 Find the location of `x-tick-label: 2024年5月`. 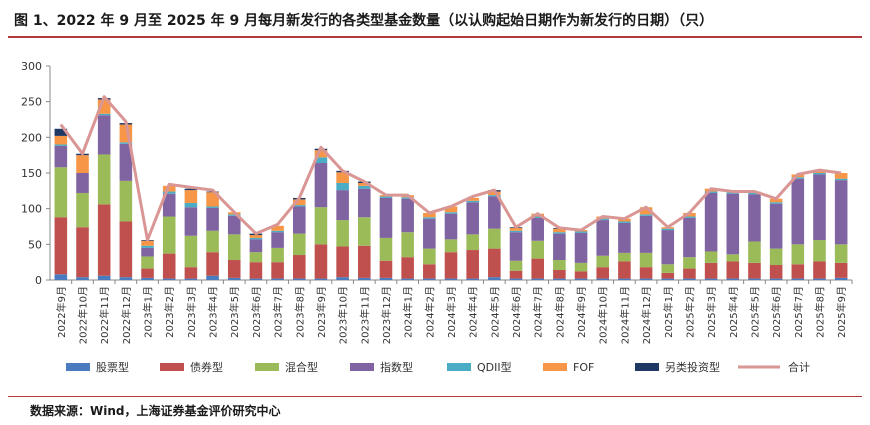

x-tick-label: 2024年5月 is located at coordinates (494, 312).